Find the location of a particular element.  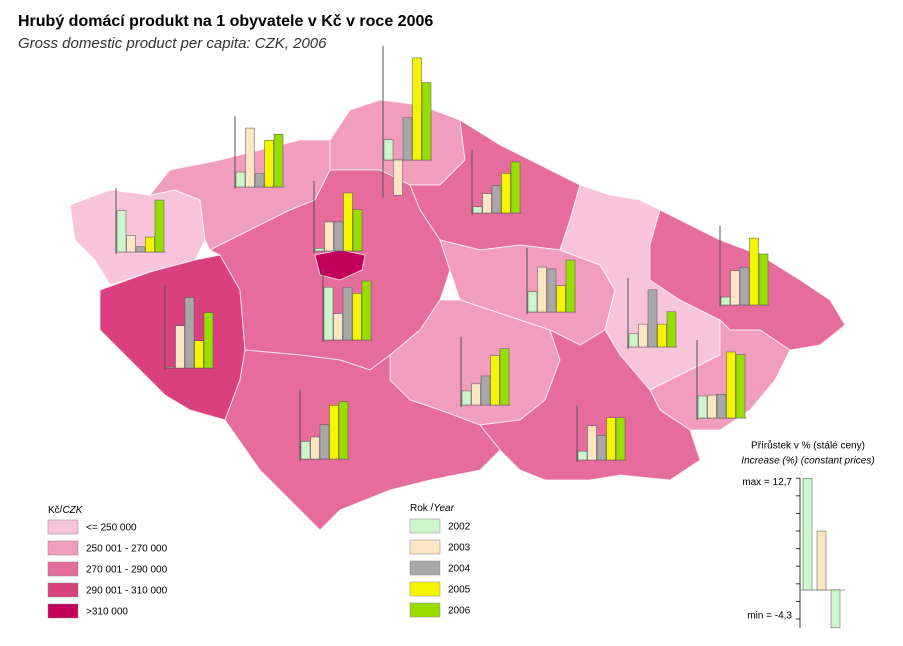

region is located at coordinates (137, 237).